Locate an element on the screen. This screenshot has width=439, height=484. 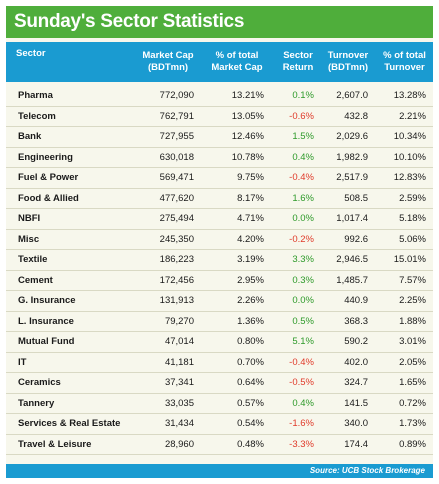
turnover-cell: 2,517.9 is located at coordinates (352, 177).